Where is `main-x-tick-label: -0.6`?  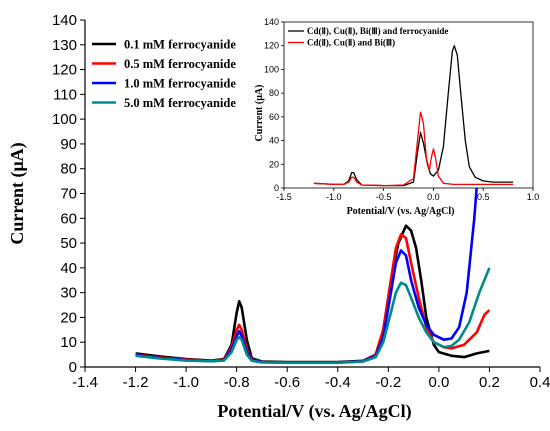 main-x-tick-label: -0.6 is located at coordinates (287, 382).